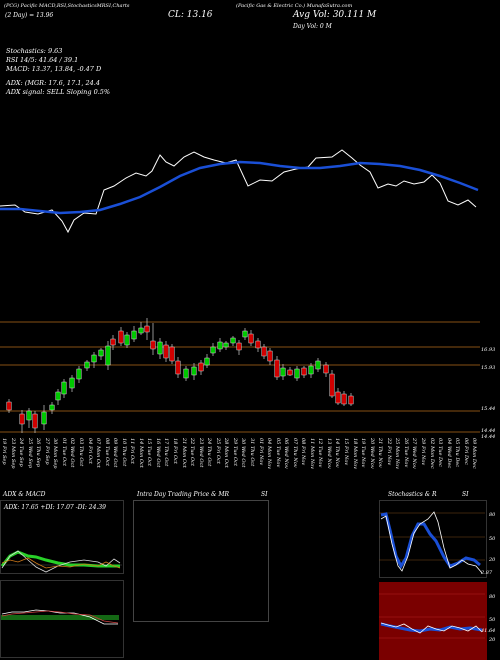  I want to click on intraday-panel, so click(201, 561).